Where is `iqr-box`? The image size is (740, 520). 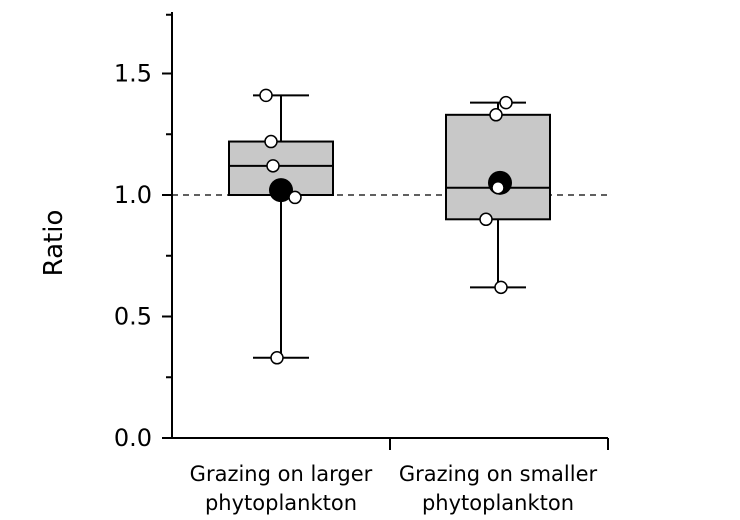
iqr-box is located at coordinates (498, 167).